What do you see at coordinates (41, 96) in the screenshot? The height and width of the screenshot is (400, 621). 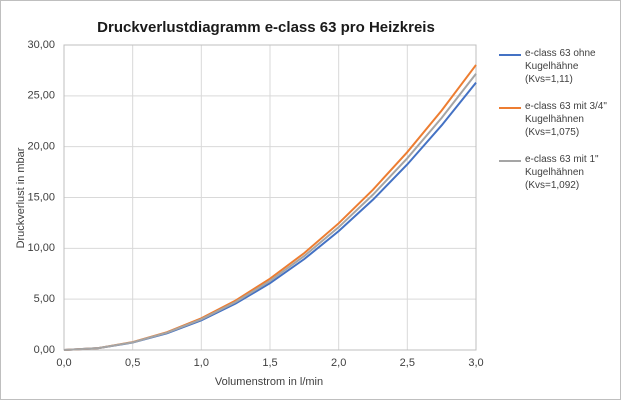 I see `y-tick-label: 25,00` at bounding box center [41, 96].